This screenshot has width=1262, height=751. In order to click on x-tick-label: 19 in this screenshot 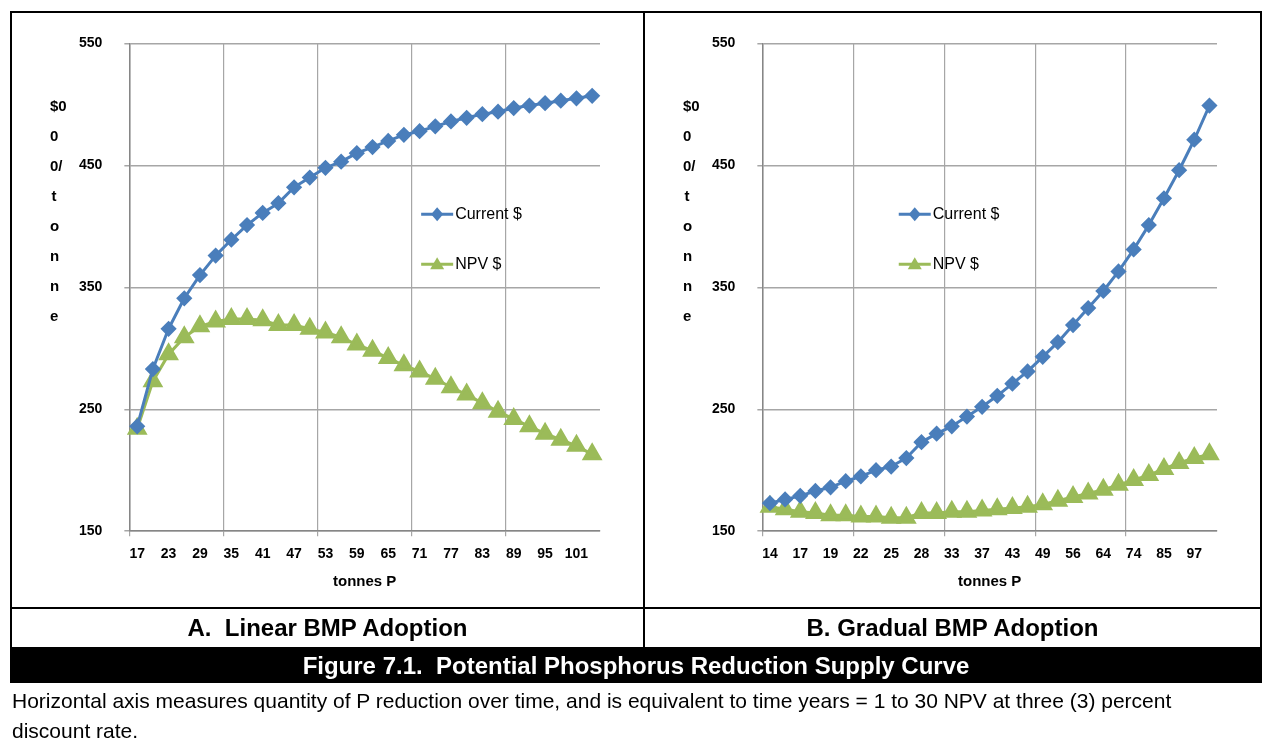, I will do `click(830, 553)`.